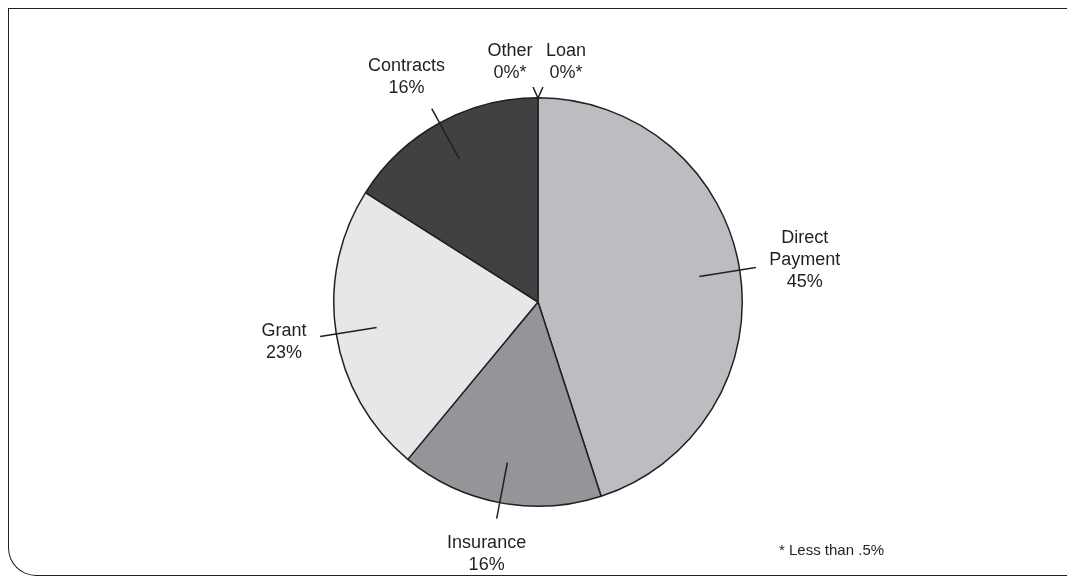 Image resolution: width=1078 pixels, height=587 pixels. I want to click on slice-label: Insurance, so click(487, 542).